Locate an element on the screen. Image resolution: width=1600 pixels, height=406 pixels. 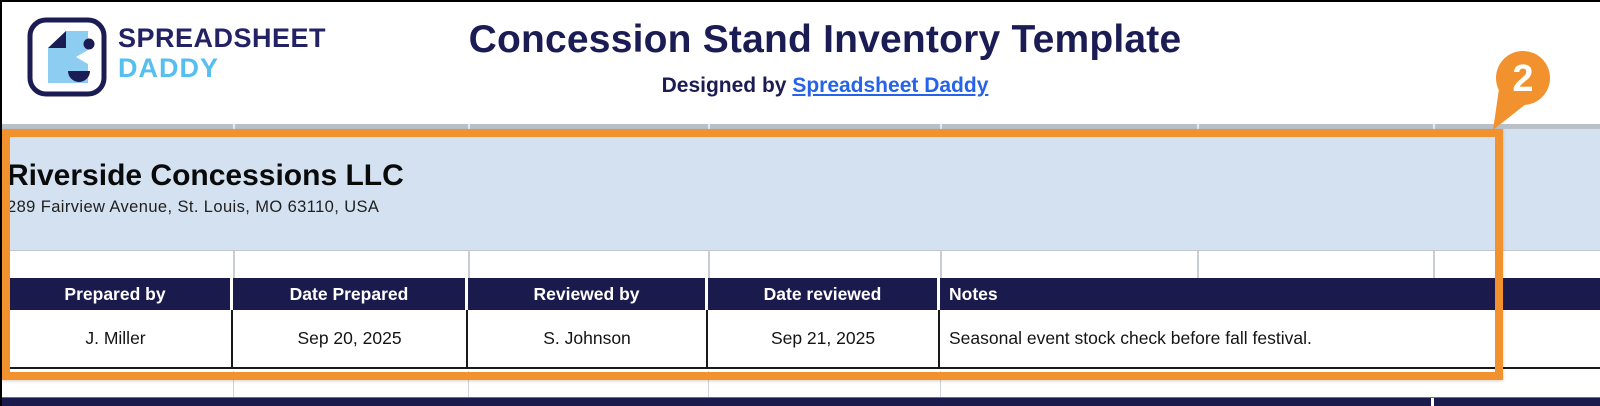
face-document-icon is located at coordinates (67, 57).